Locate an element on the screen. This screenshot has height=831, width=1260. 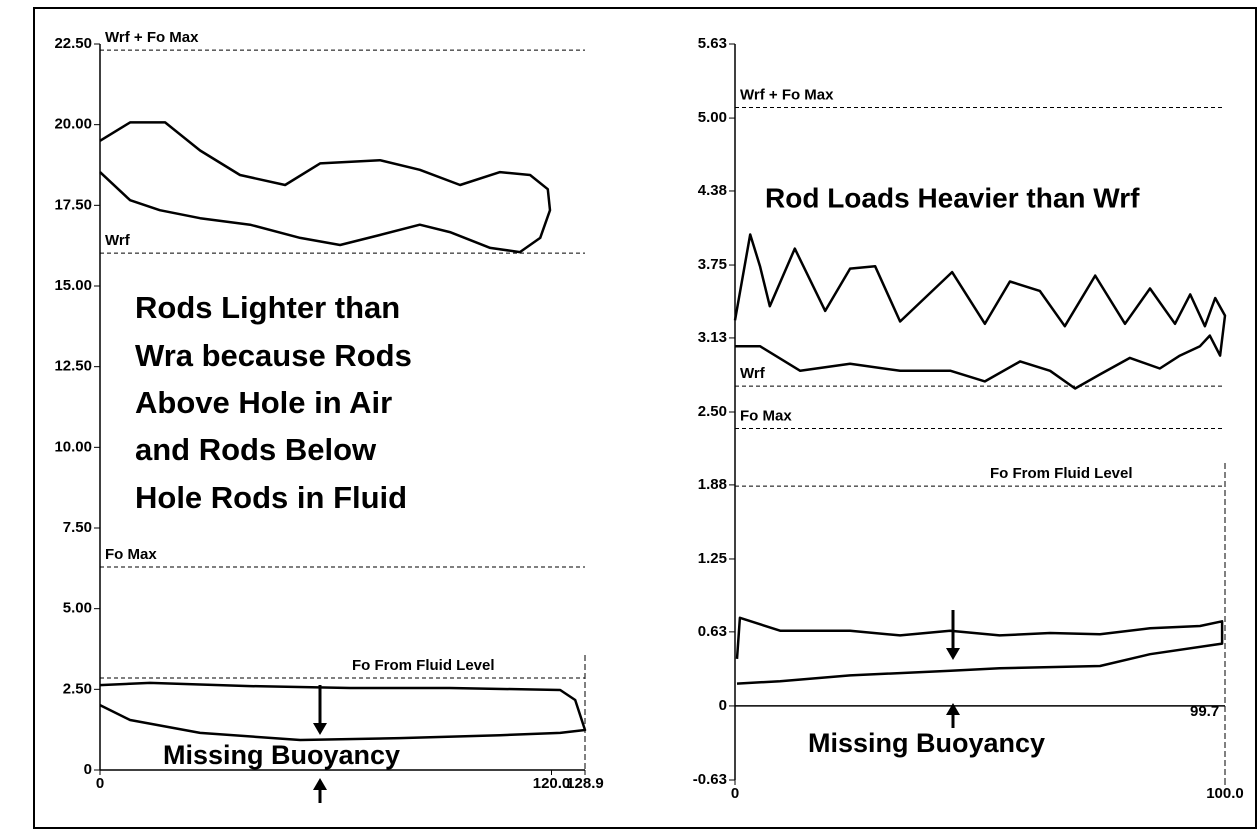
y-tick-label: 12.50 is located at coordinates (73, 366).